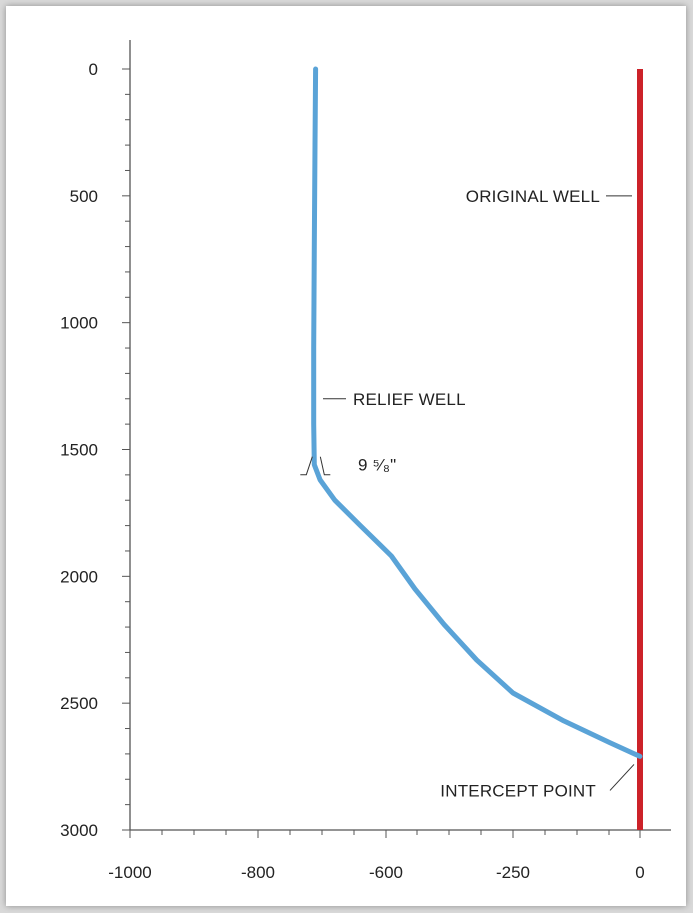 This screenshot has height=913, width=693. What do you see at coordinates (84, 196) in the screenshot?
I see `y-tick-label: 500` at bounding box center [84, 196].